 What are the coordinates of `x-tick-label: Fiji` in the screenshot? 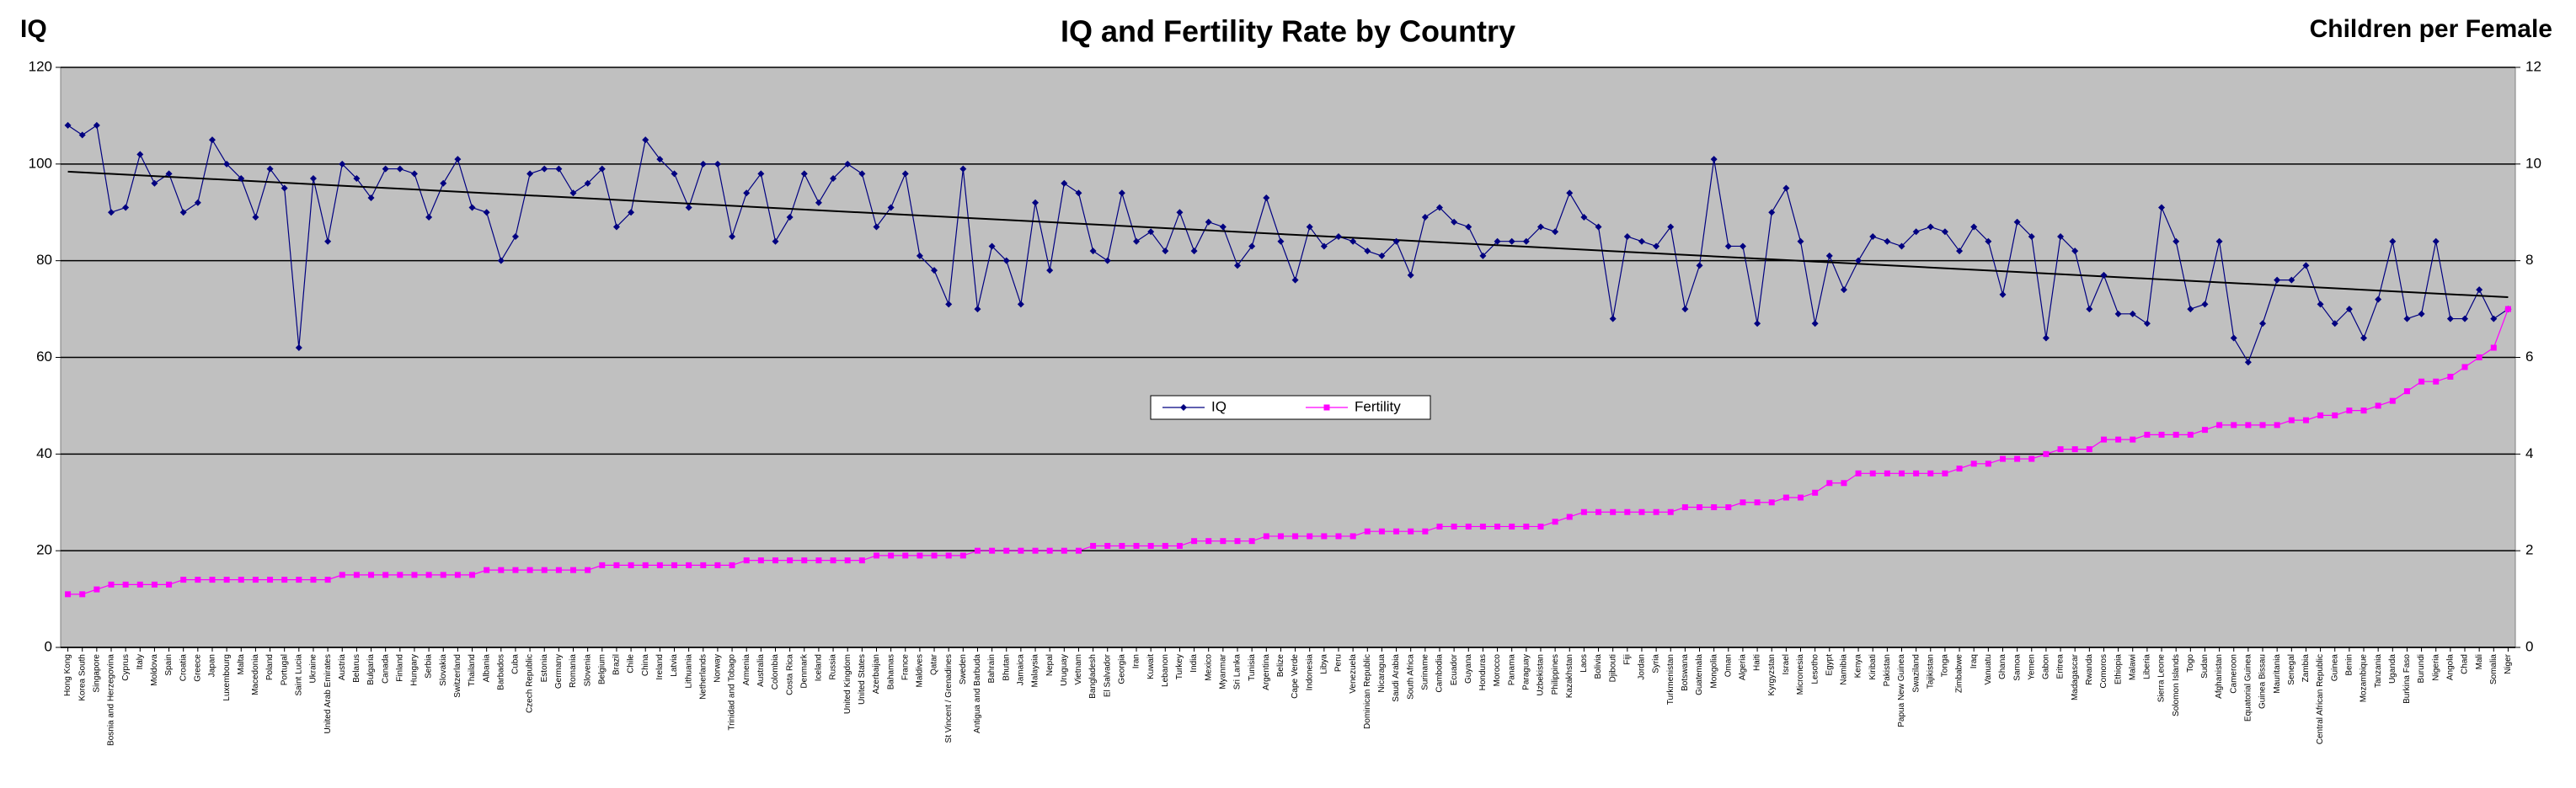 It's located at (1627, 659).